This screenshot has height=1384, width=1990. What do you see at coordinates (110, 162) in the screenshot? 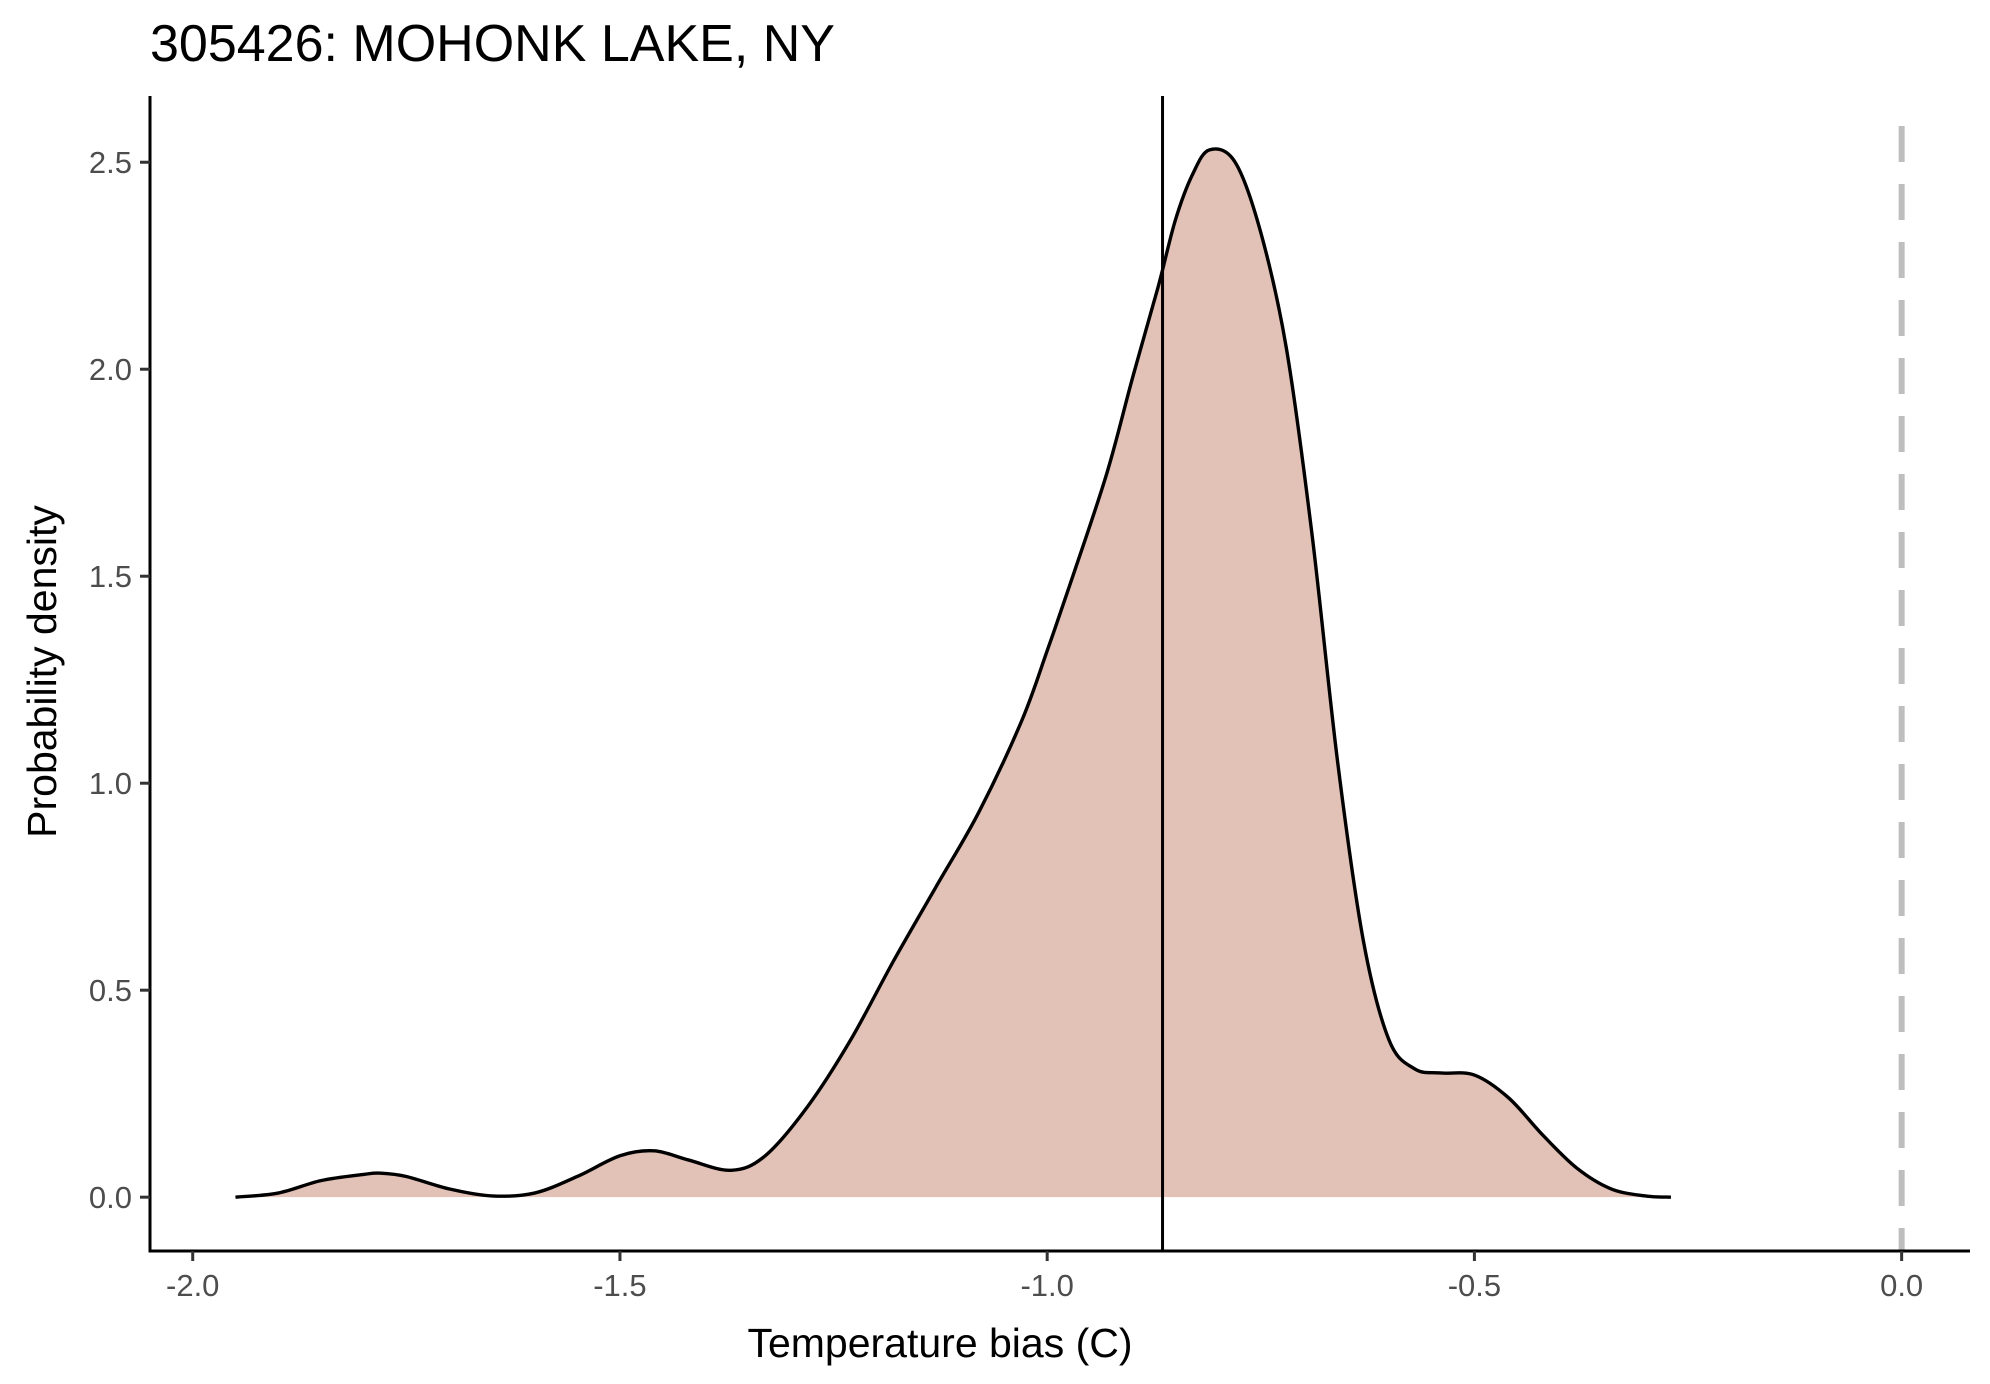
I see `y-tick-label: 2.5` at bounding box center [110, 162].